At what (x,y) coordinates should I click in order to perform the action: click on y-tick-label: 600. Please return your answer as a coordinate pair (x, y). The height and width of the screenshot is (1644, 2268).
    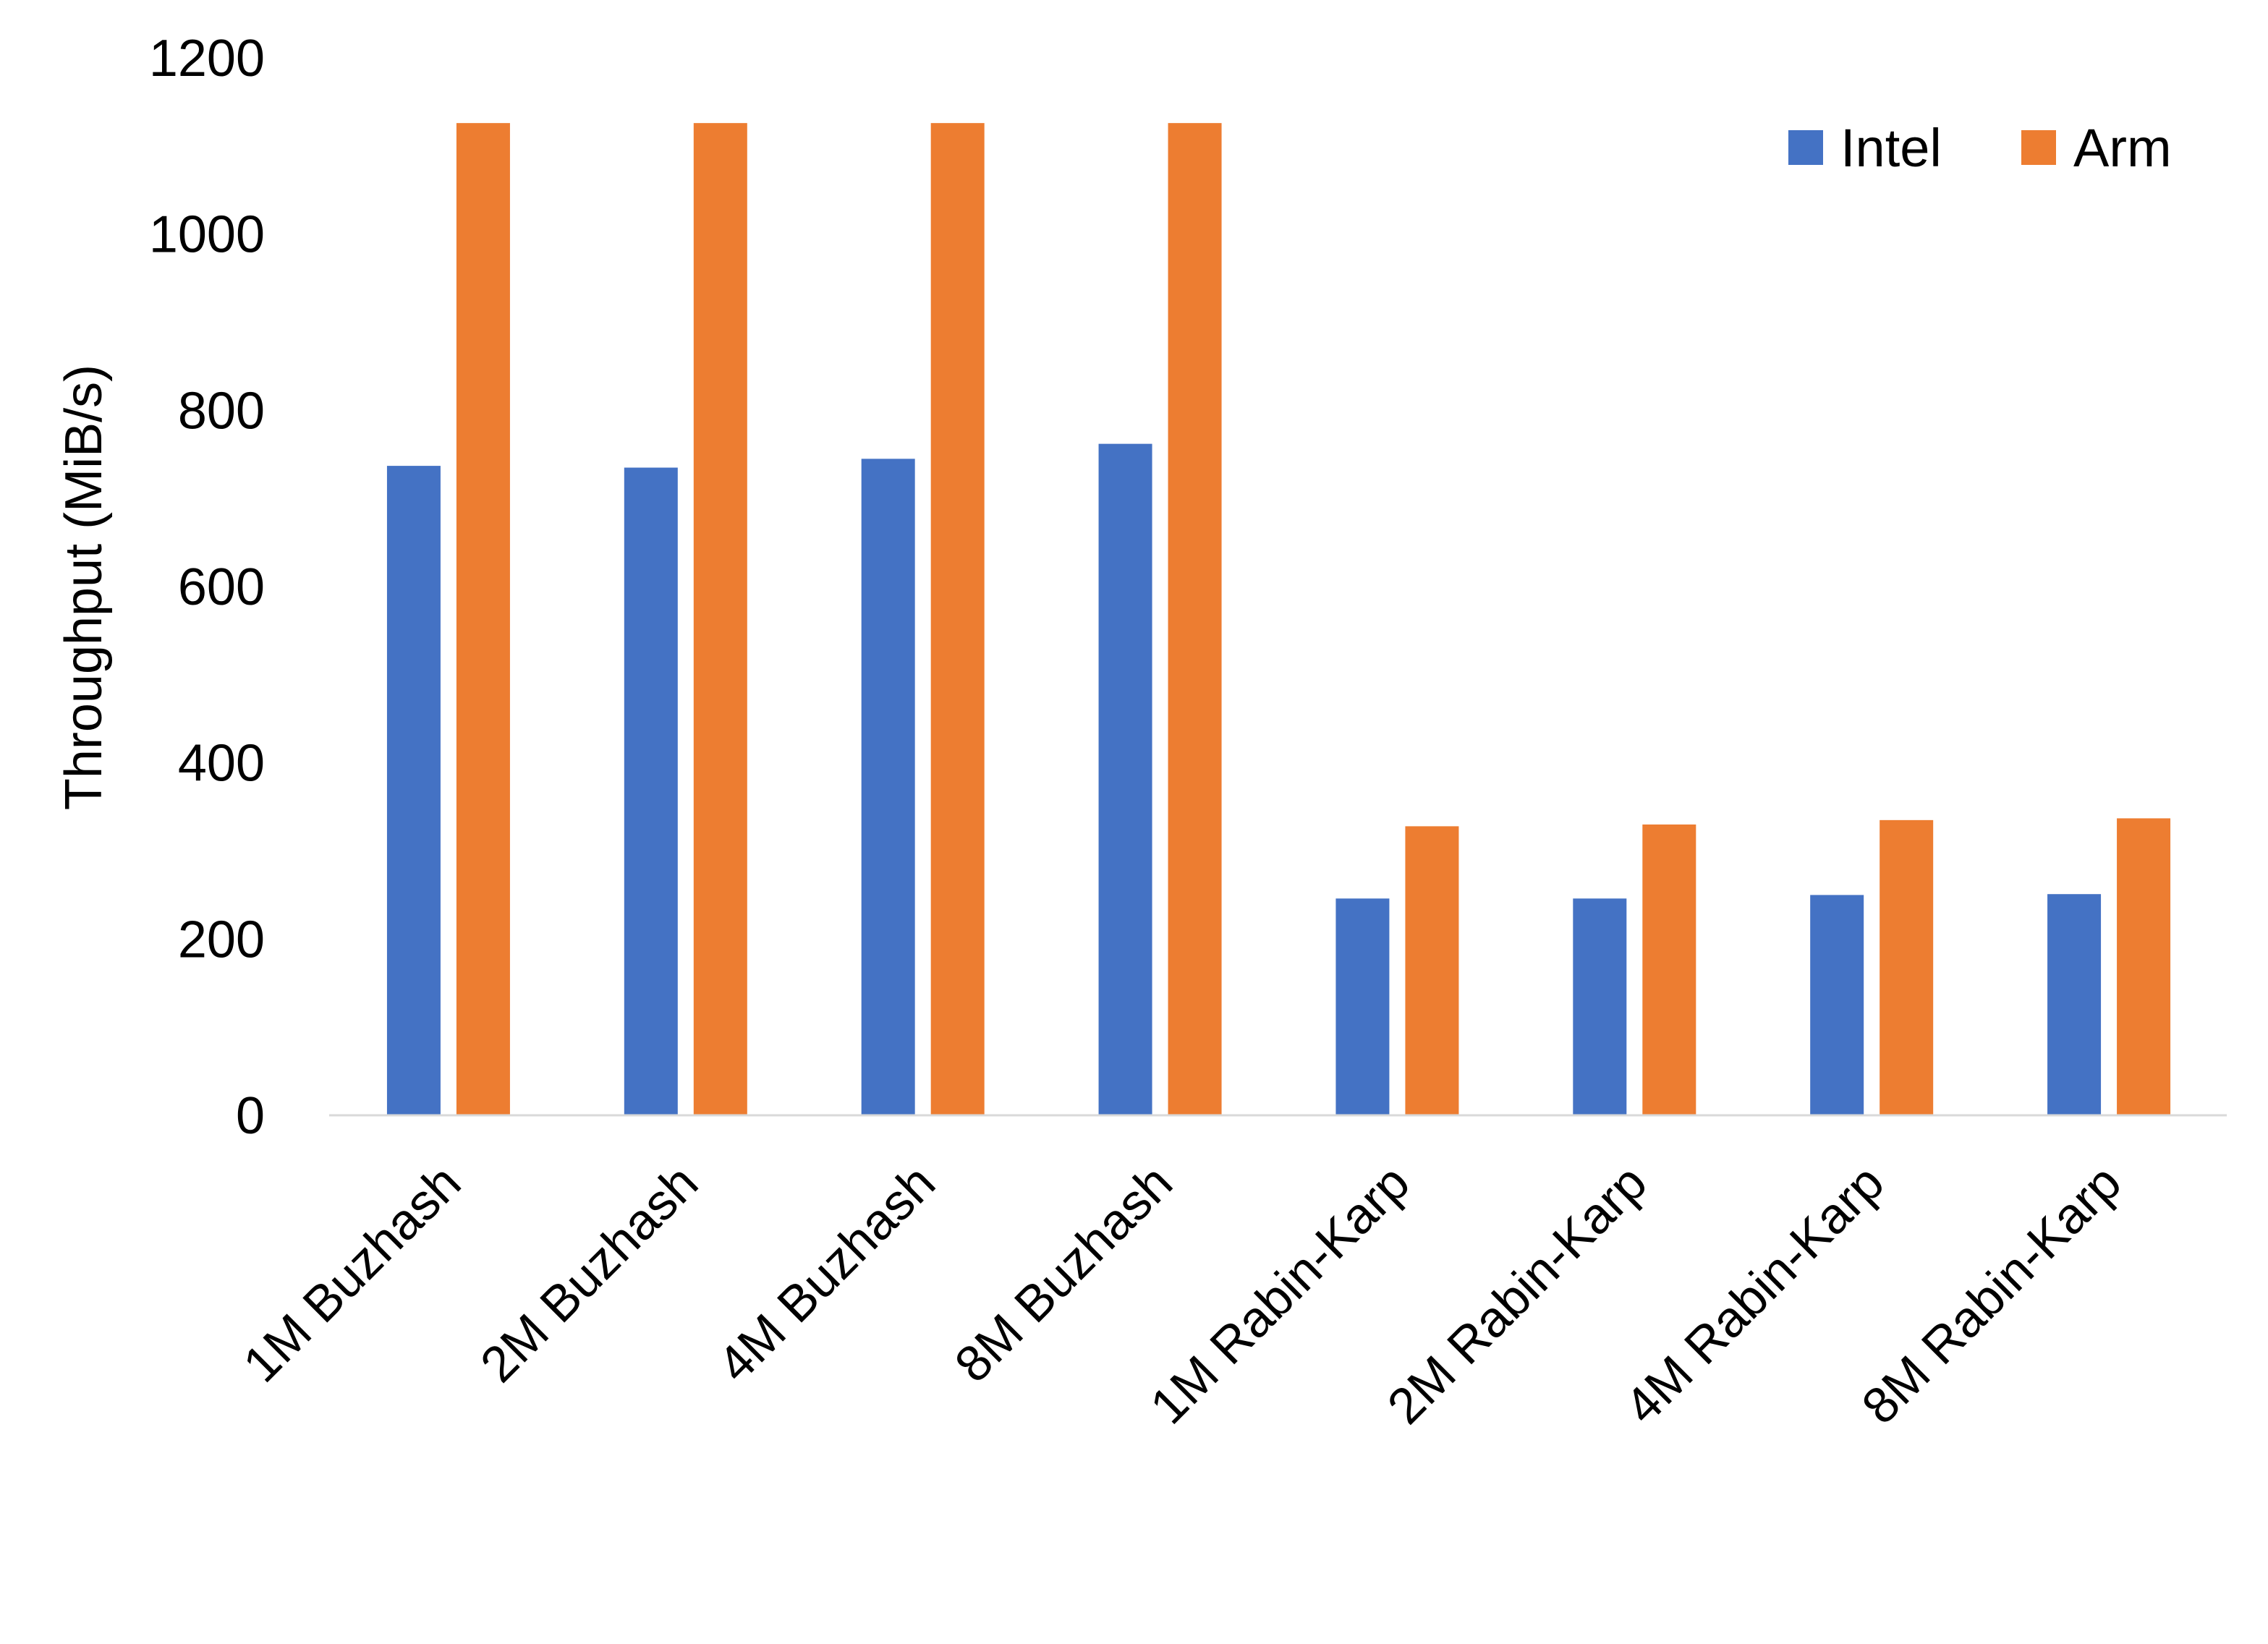
    Looking at the image, I should click on (221, 587).